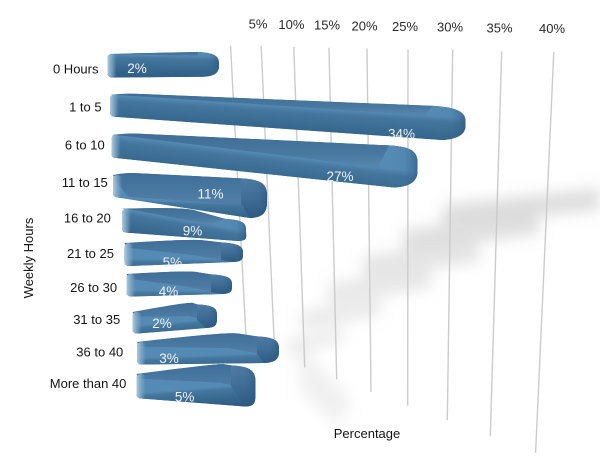 This screenshot has height=469, width=600. I want to click on svg-text: 0 Hours, so click(76, 69).